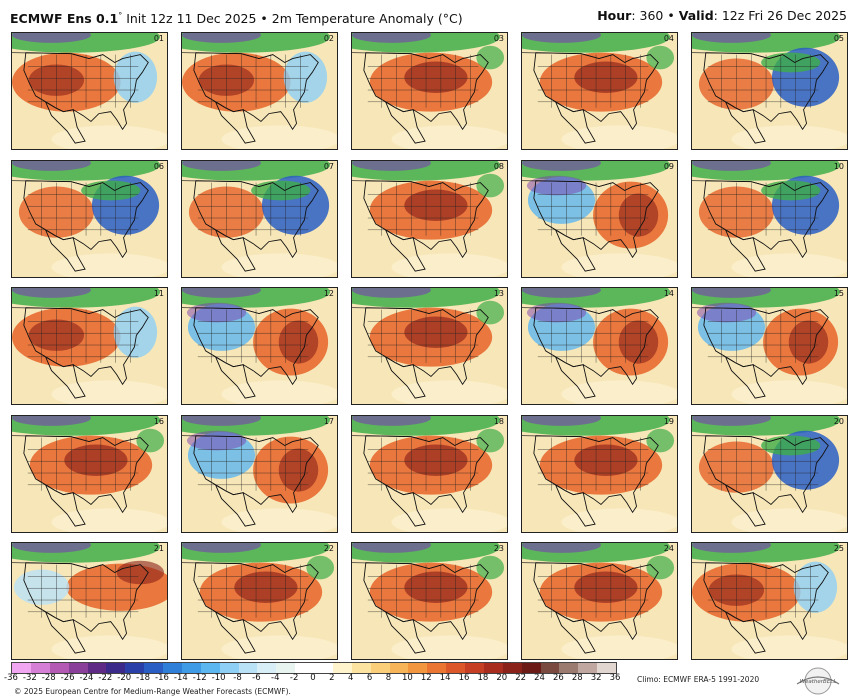 Image resolution: width=859 pixels, height=698 pixels. What do you see at coordinates (256, 678) in the screenshot?
I see `colorbar-tick-label: -6` at bounding box center [256, 678].